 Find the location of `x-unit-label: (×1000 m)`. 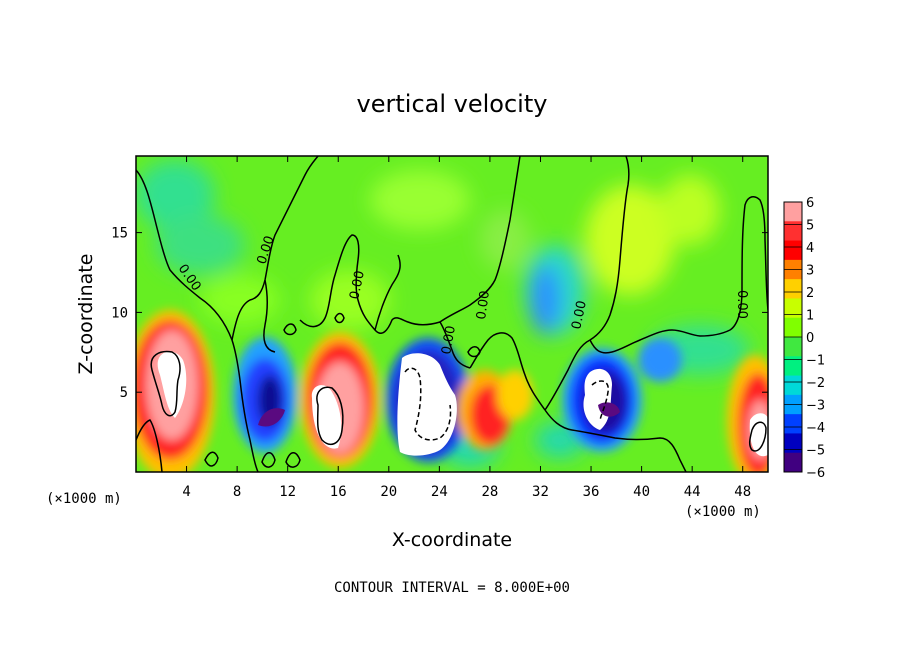

x-unit-label: (×1000 m) is located at coordinates (723, 512).